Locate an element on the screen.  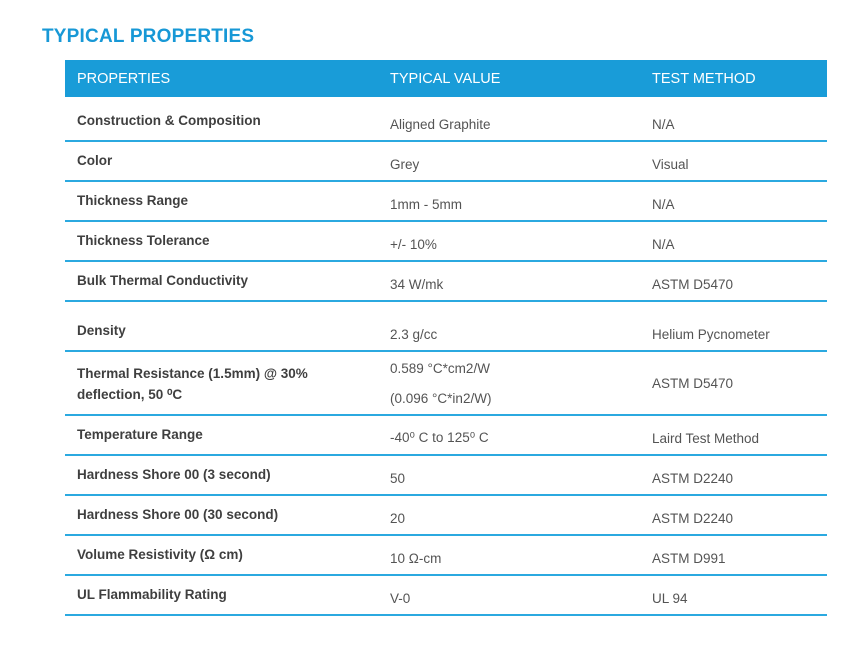
value-cell: -40⁰ C to 125⁰ C is located at coordinates (439, 437).